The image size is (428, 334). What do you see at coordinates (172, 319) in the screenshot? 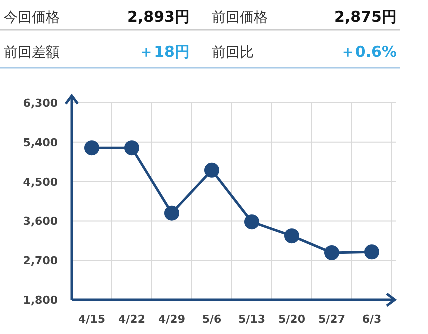
I see `x-tick-label: 4/29` at bounding box center [172, 319].